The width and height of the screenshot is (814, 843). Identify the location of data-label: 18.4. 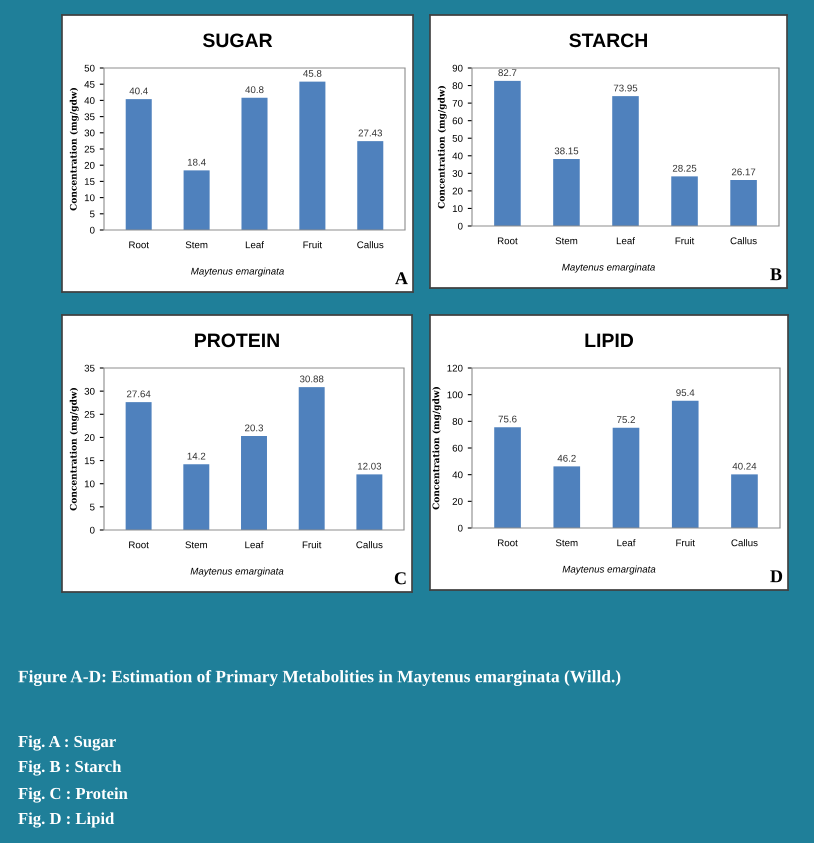
(197, 162).